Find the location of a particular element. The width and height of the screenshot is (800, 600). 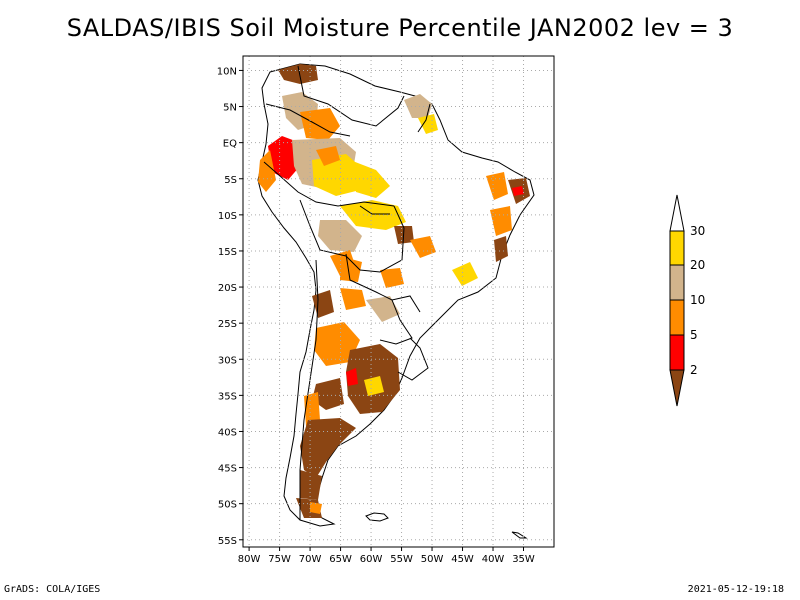

lon-tick-label: 35W is located at coordinates (523, 559).